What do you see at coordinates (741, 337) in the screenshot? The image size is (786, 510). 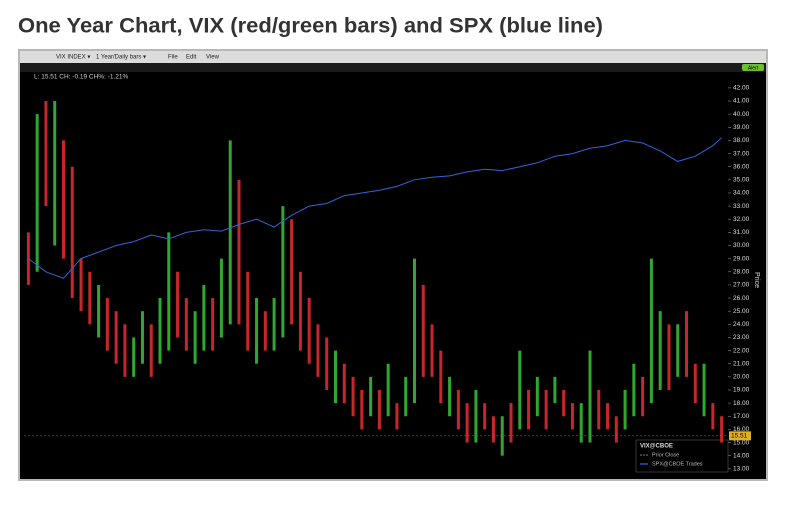 I see `y-tick-label: 23.00` at bounding box center [741, 337].